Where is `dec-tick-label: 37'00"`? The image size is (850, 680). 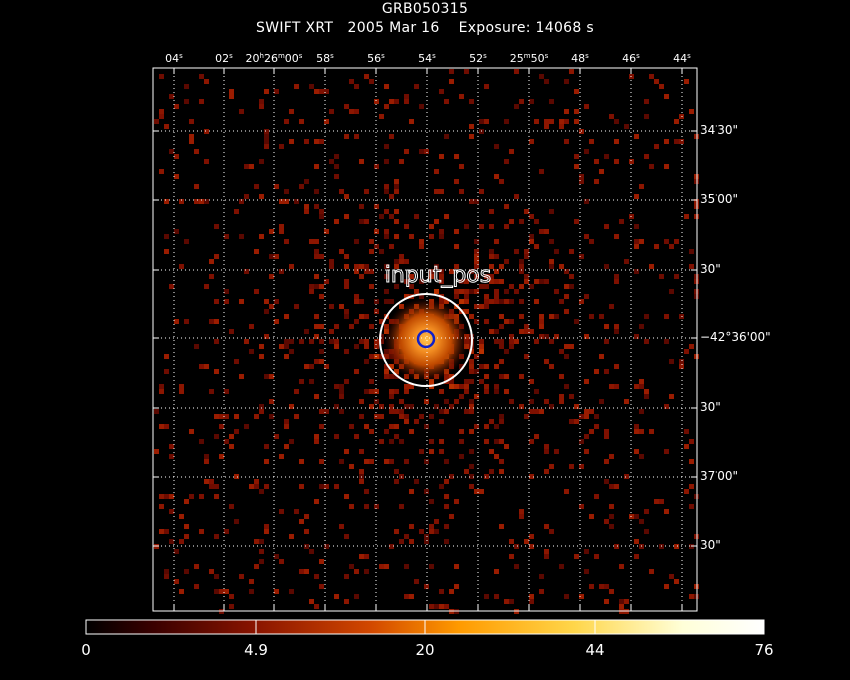
dec-tick-label: 37'00" is located at coordinates (719, 476).